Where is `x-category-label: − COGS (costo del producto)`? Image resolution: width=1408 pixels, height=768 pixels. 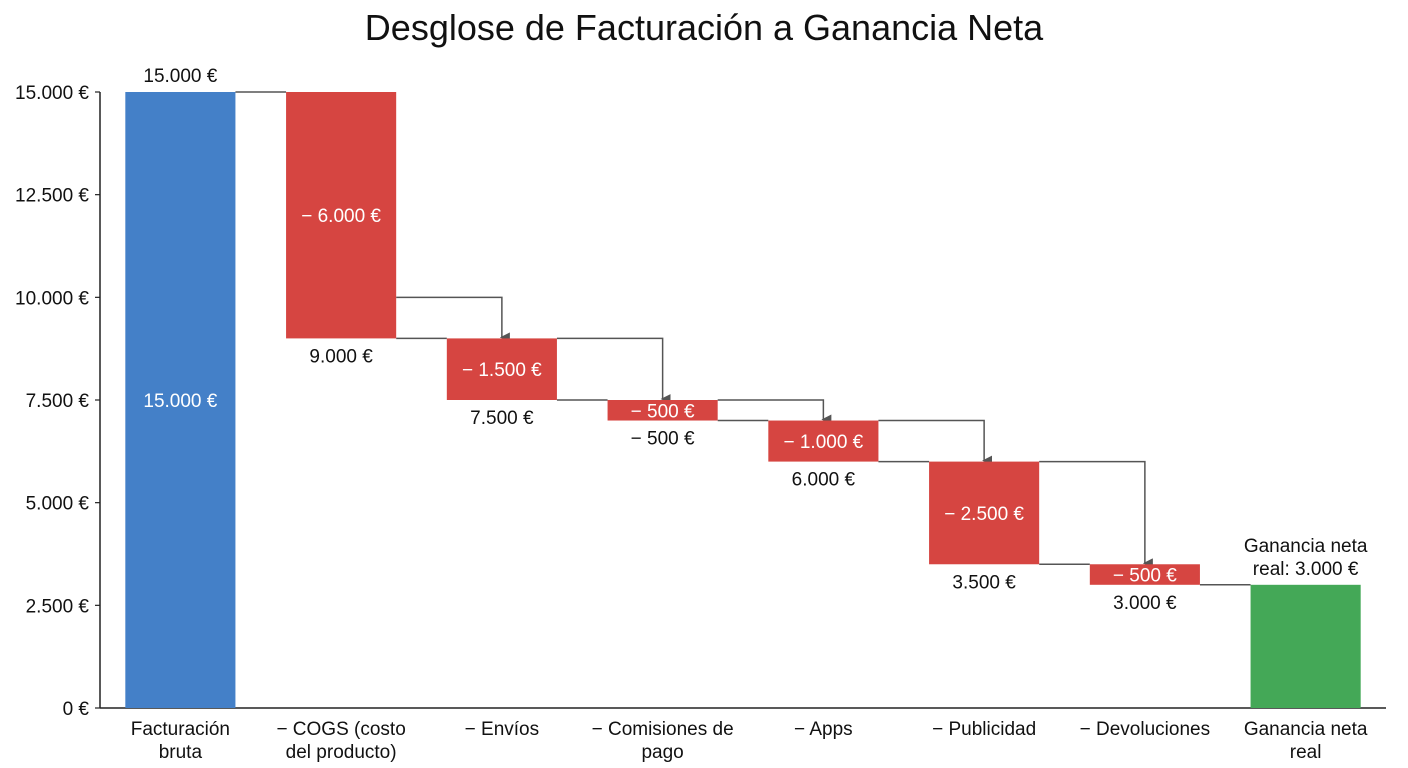 x-category-label: − COGS (costo del producto) is located at coordinates (340, 741).